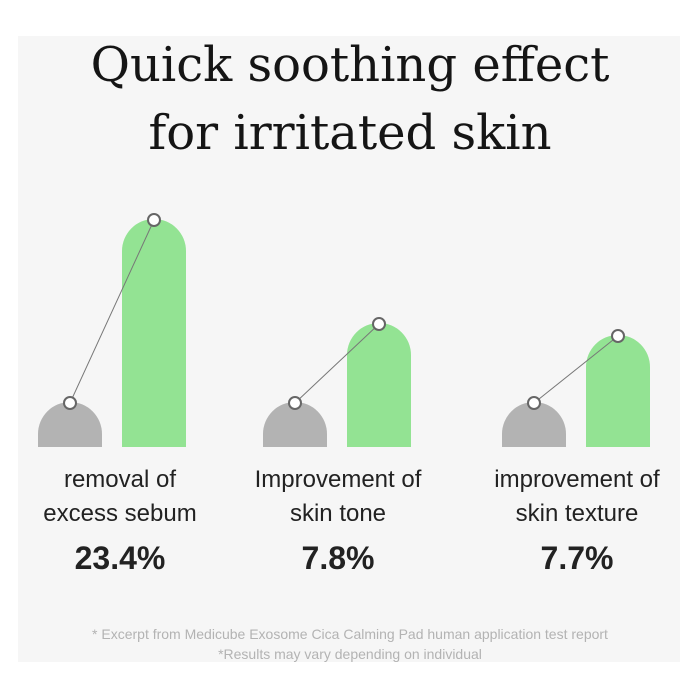 The image size is (700, 700). Describe the element at coordinates (350, 65) in the screenshot. I see `chart-title-line-1: Quick soothing effect` at that location.